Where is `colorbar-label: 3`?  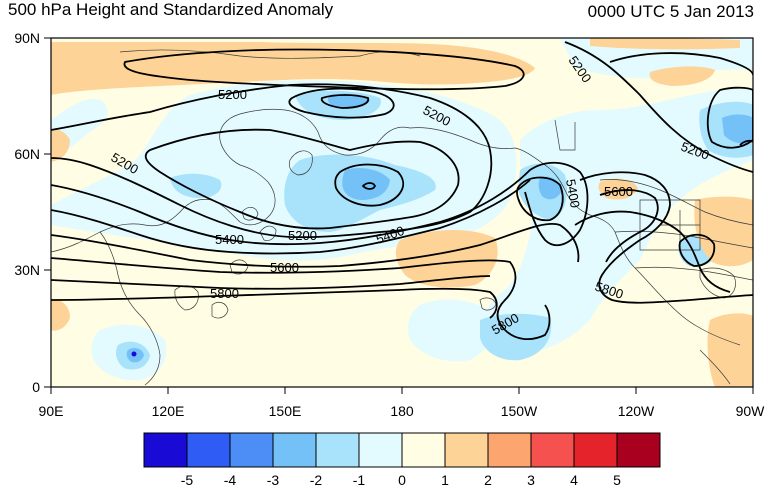 colorbar-label: 3 is located at coordinates (531, 480).